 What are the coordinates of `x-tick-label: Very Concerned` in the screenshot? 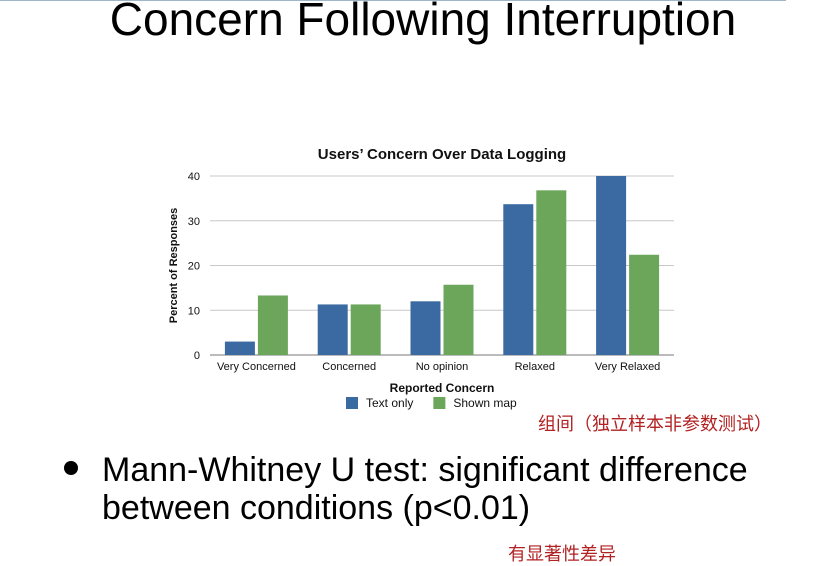 It's located at (256, 367).